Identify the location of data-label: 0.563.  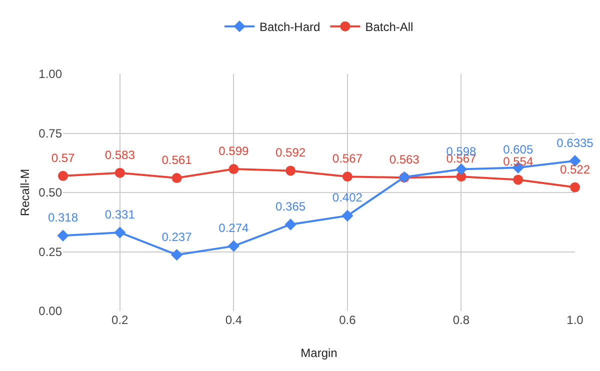
(404, 159).